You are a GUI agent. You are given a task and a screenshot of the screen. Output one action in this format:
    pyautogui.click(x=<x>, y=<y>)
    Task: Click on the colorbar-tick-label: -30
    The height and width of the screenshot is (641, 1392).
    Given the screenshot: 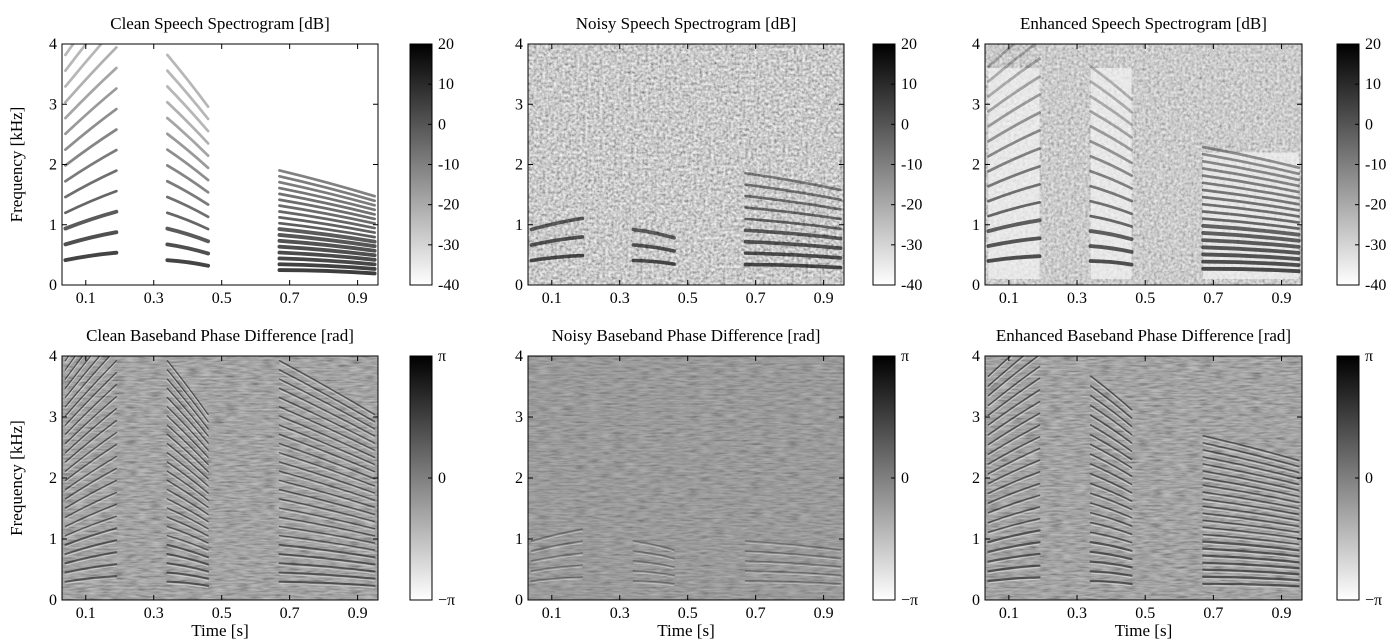 What is the action you would take?
    pyautogui.click(x=1375, y=245)
    